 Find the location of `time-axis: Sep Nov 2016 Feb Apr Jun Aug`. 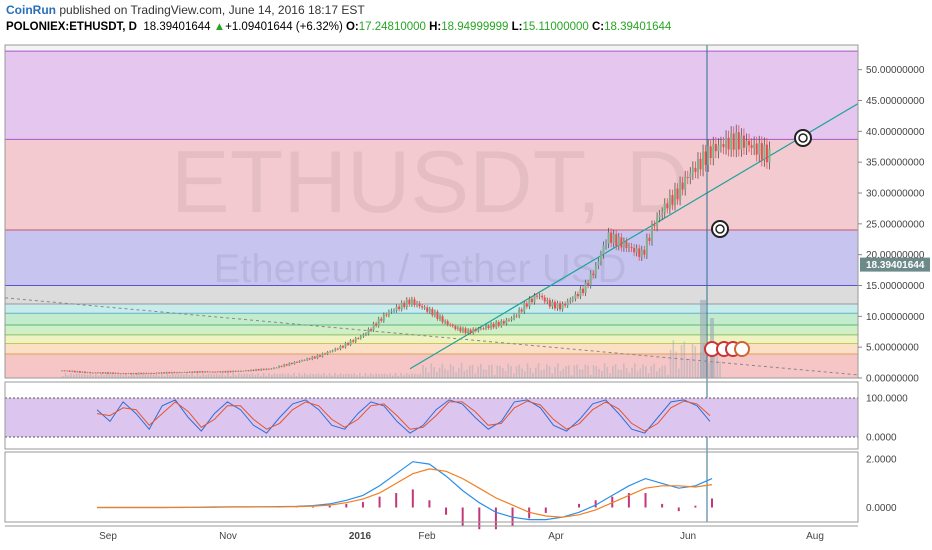

time-axis: Sep Nov 2016 Feb Apr Jun Aug is located at coordinates (461, 536).